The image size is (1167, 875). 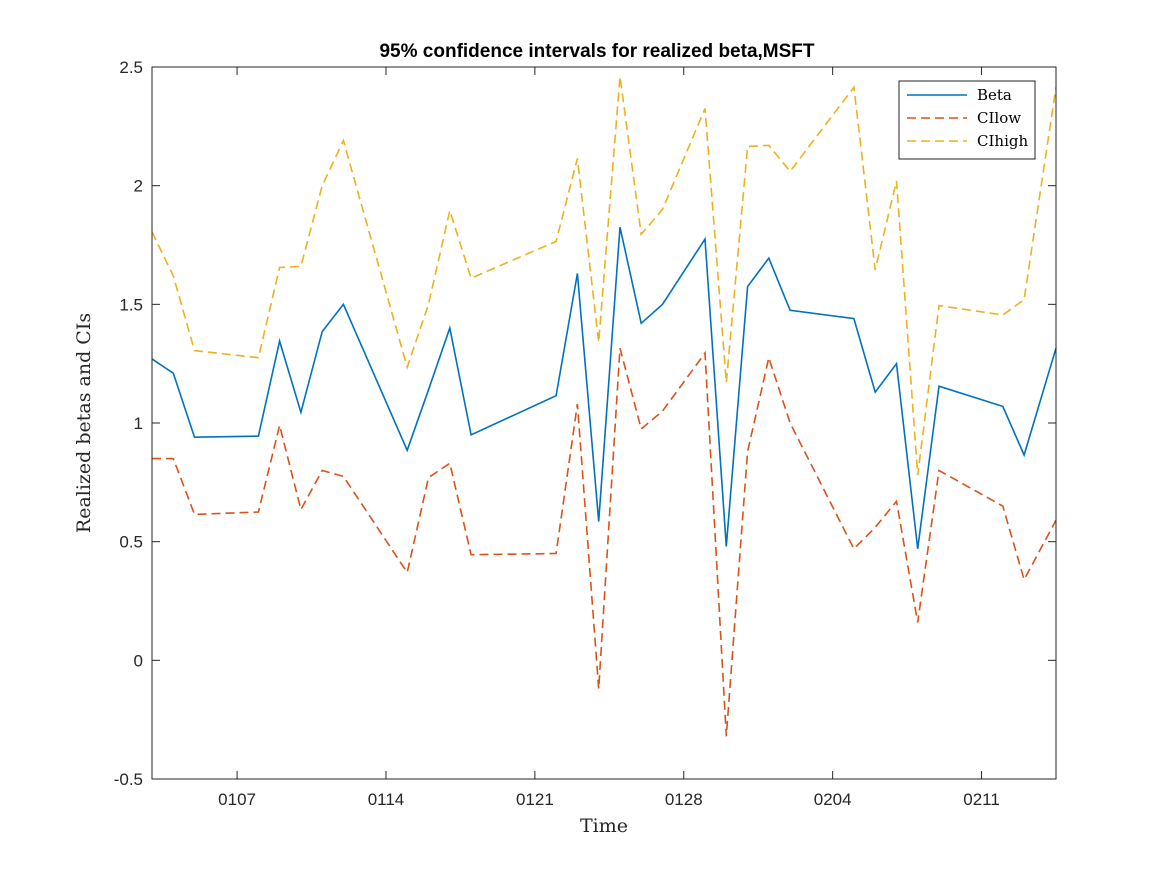 What do you see at coordinates (84, 423) in the screenshot?
I see `y-axis-label: Realized betas and CIs` at bounding box center [84, 423].